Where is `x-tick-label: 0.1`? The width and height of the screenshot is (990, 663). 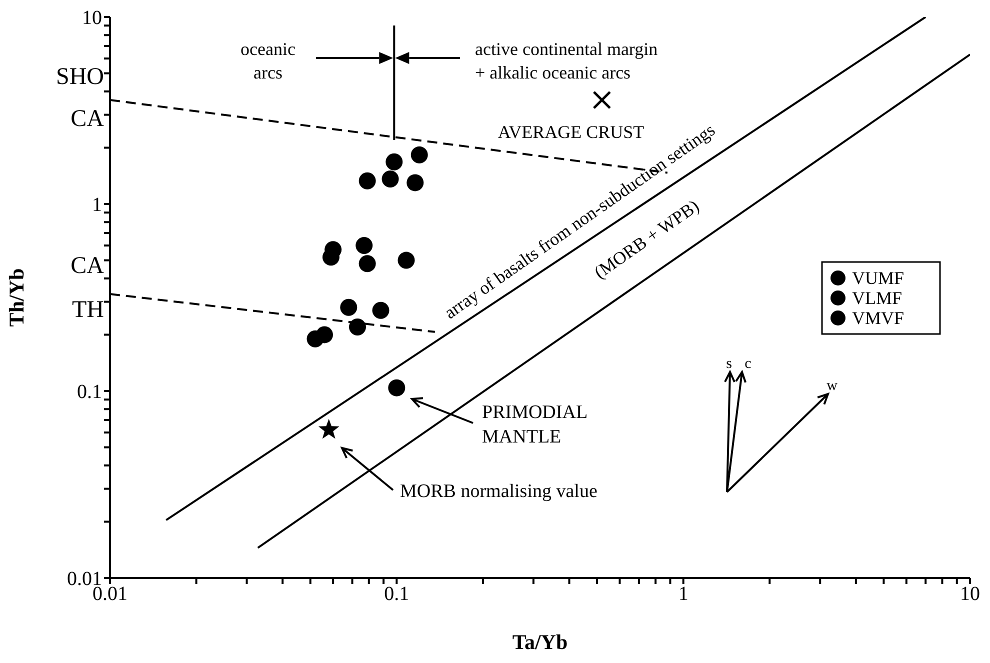
x-tick-label: 0.1 is located at coordinates (397, 594).